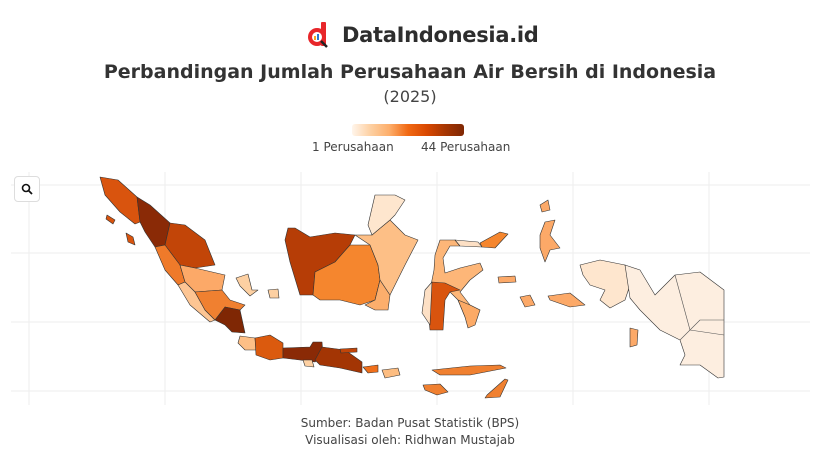 The height and width of the screenshot is (460, 820). What do you see at coordinates (701, 330) in the screenshot?
I see `province-border` at bounding box center [701, 330].